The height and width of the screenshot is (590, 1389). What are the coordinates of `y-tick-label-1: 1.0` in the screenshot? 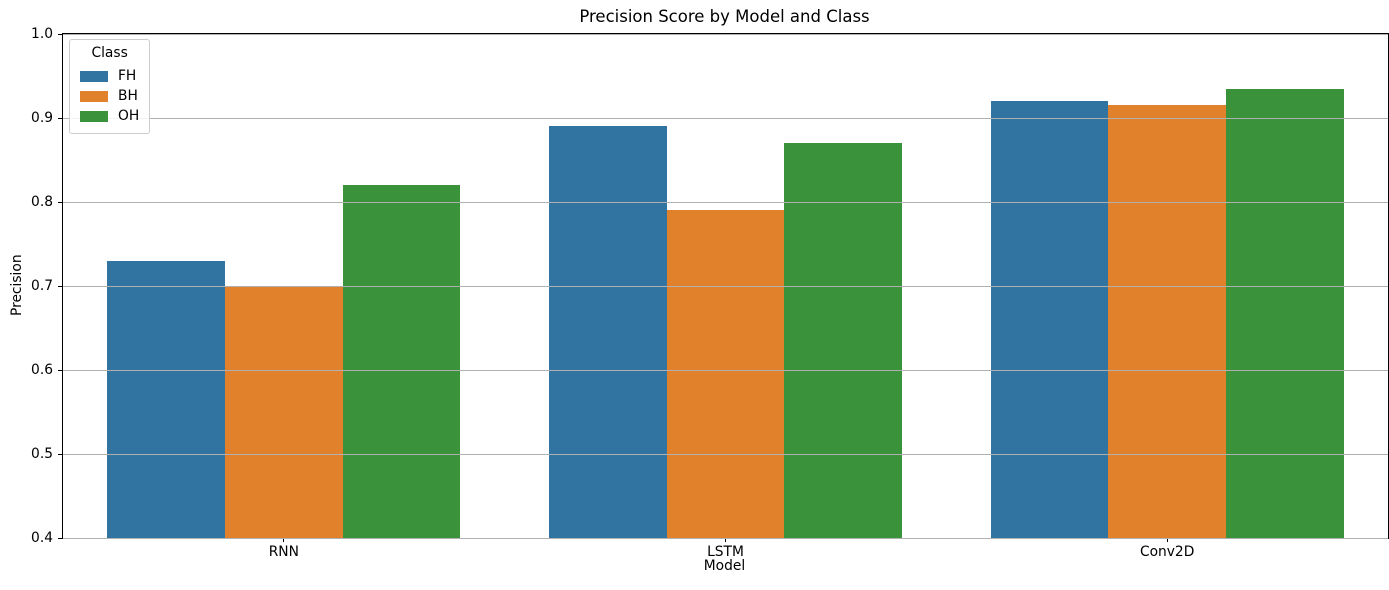 It's located at (42, 34).